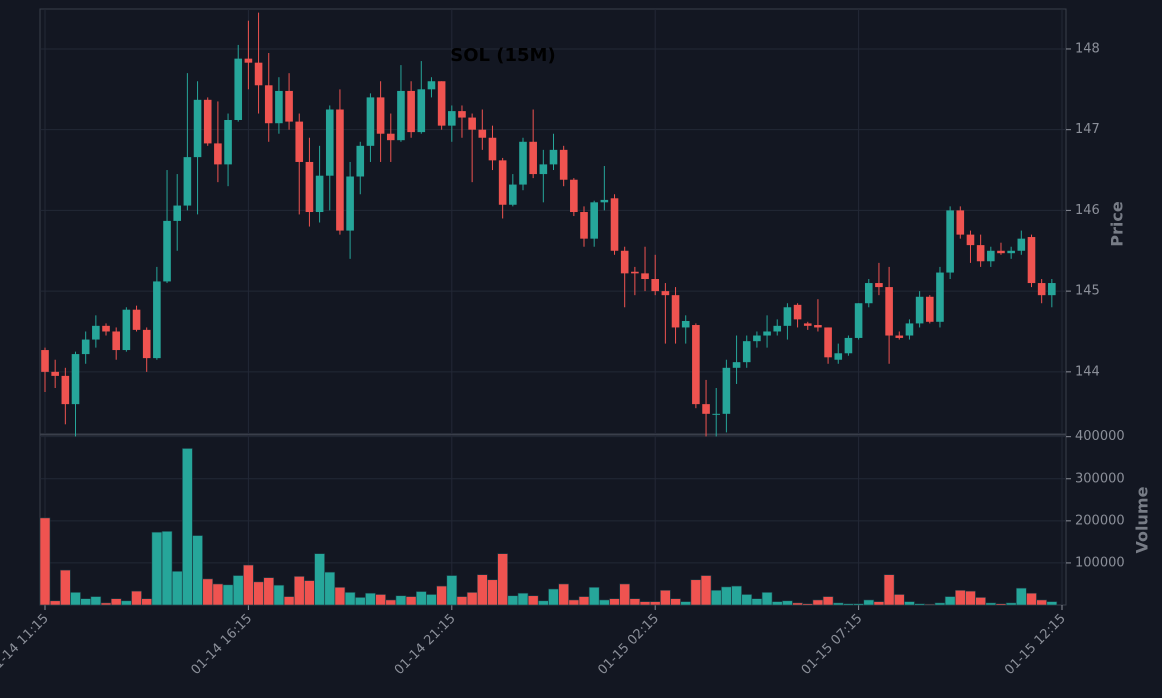  I want to click on y2-axis-label: Volume, so click(1142, 519).